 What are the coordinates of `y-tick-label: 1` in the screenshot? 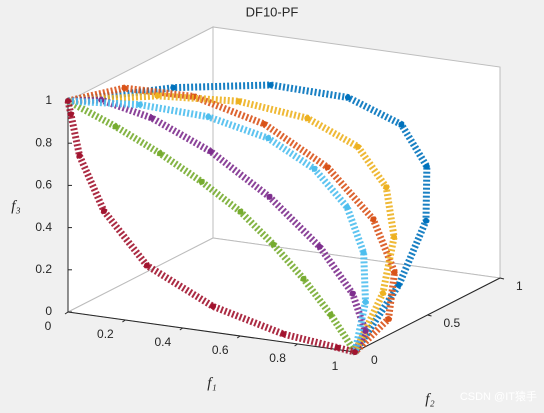 It's located at (519, 286).